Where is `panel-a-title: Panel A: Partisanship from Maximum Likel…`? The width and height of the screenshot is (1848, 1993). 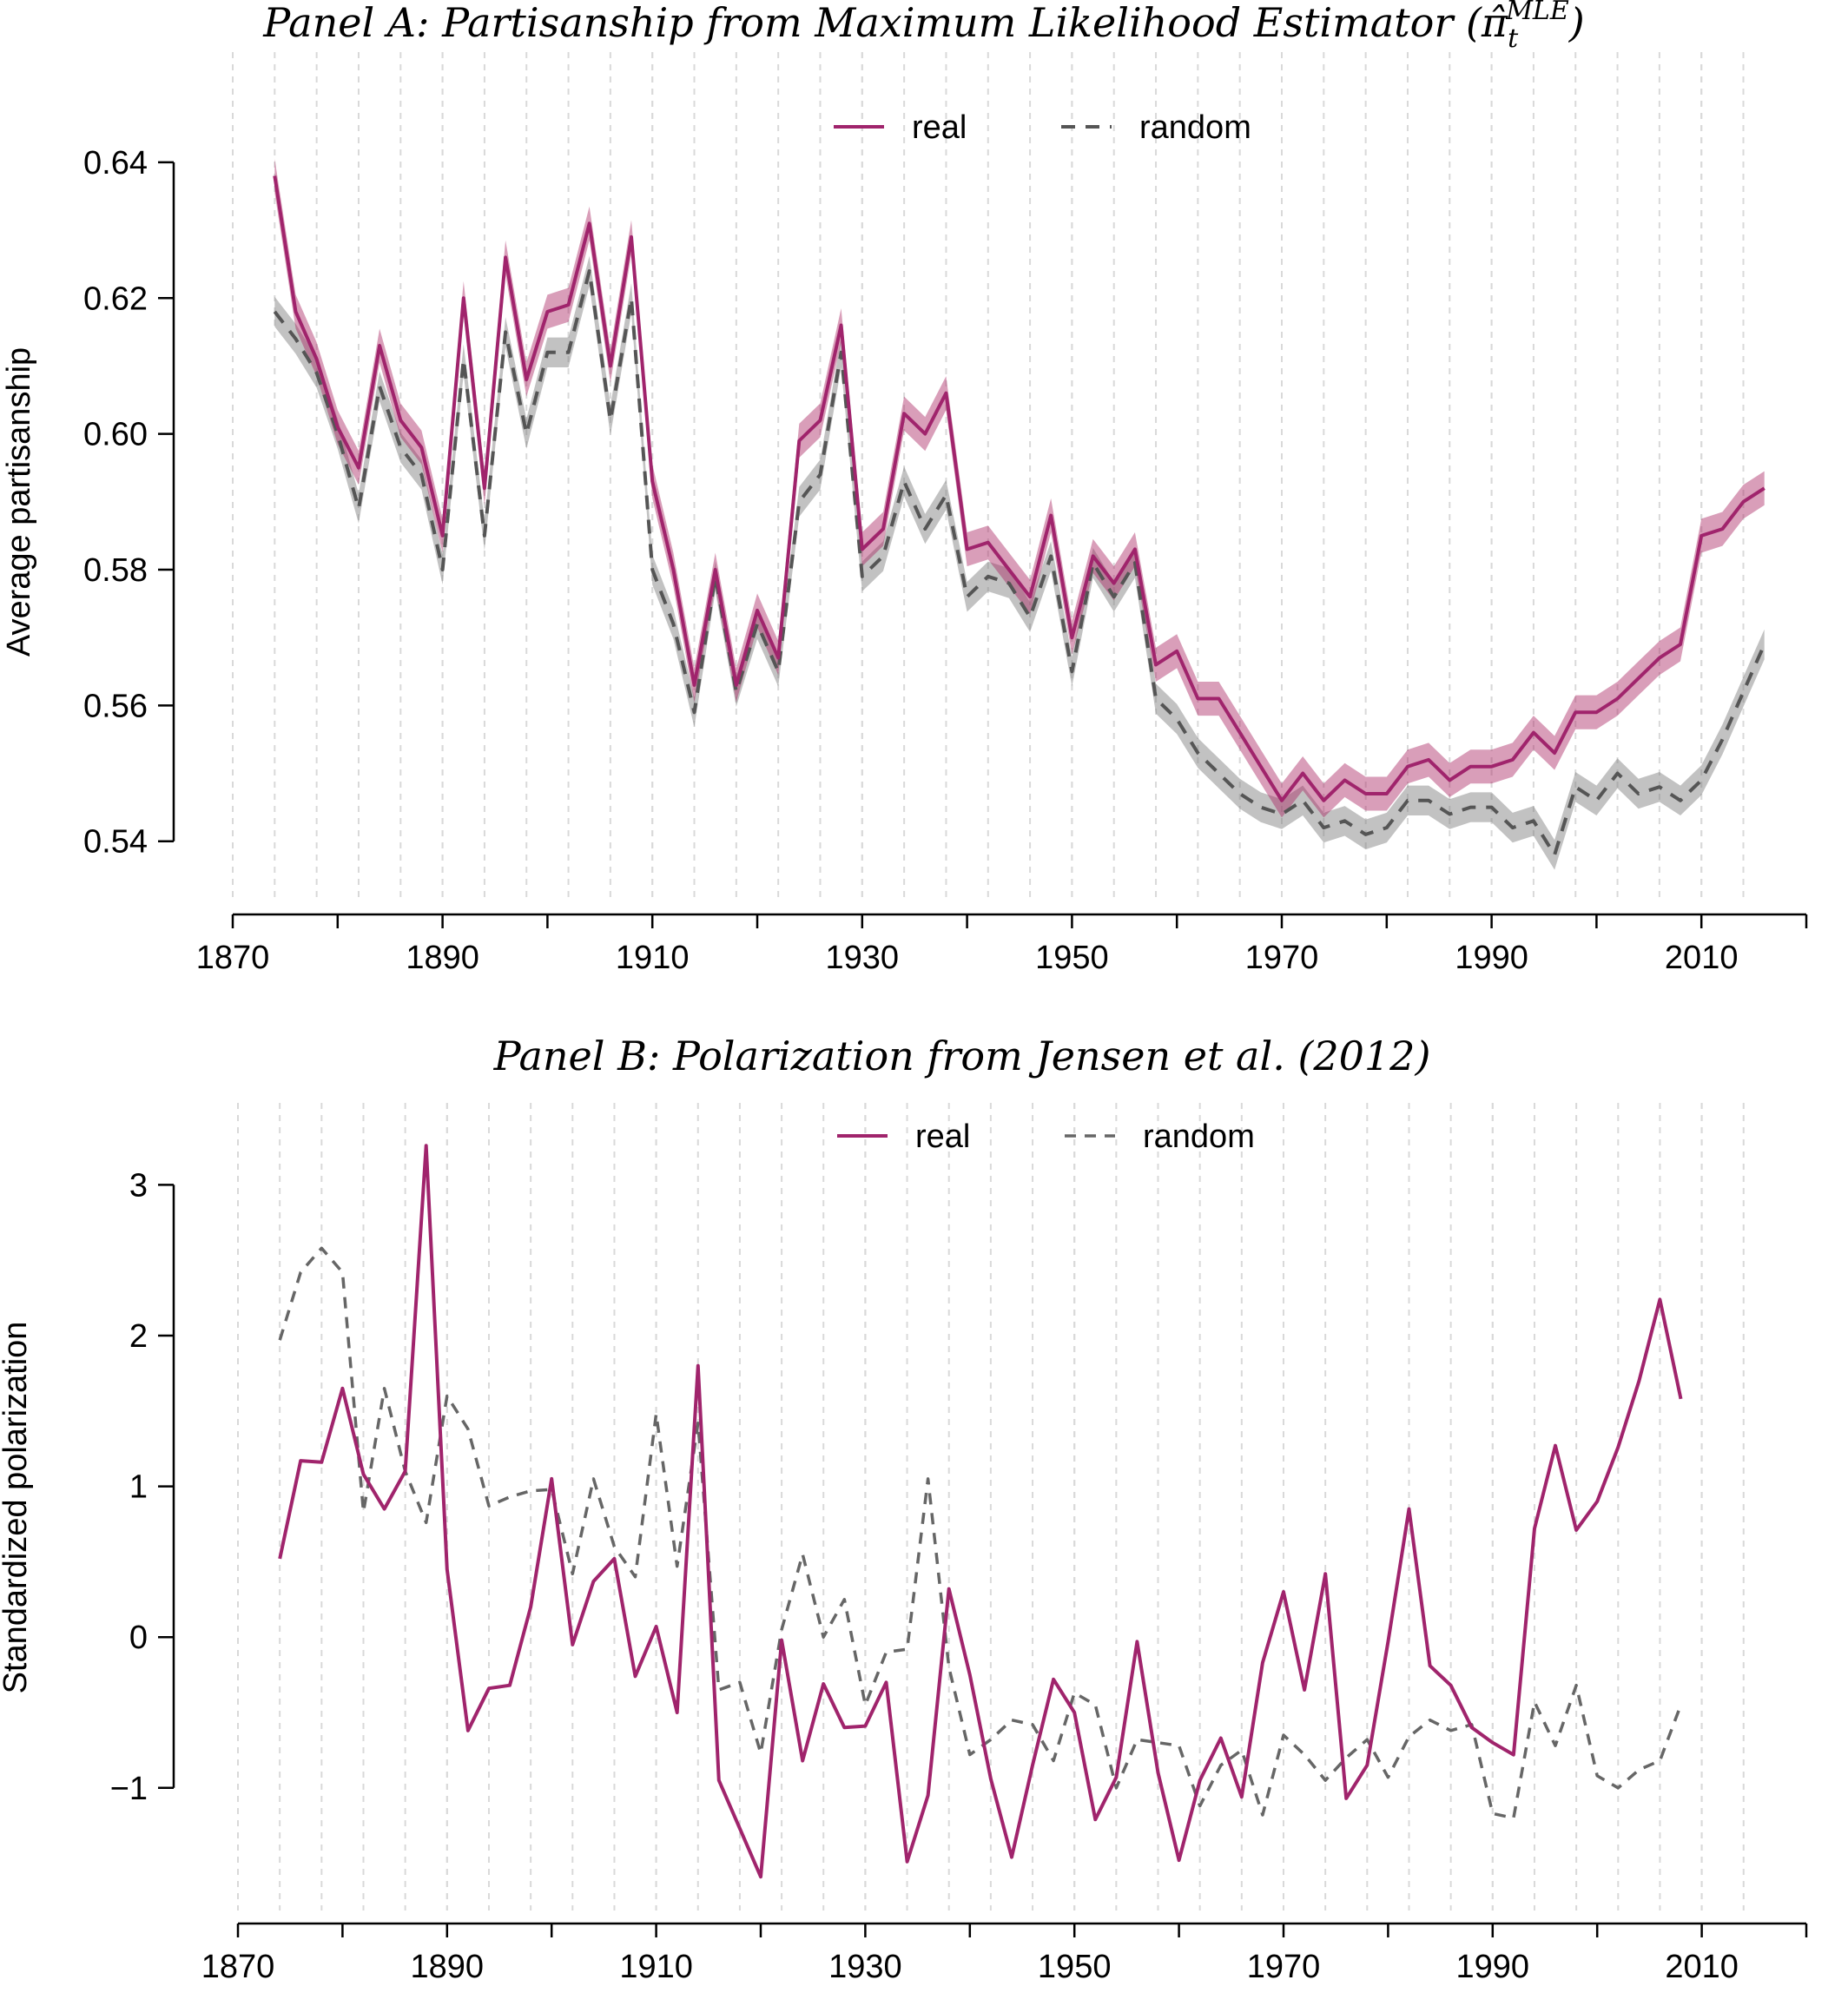
panel-a-title: Panel A: Partisanship from Maximum Likel… is located at coordinates (923, 27).